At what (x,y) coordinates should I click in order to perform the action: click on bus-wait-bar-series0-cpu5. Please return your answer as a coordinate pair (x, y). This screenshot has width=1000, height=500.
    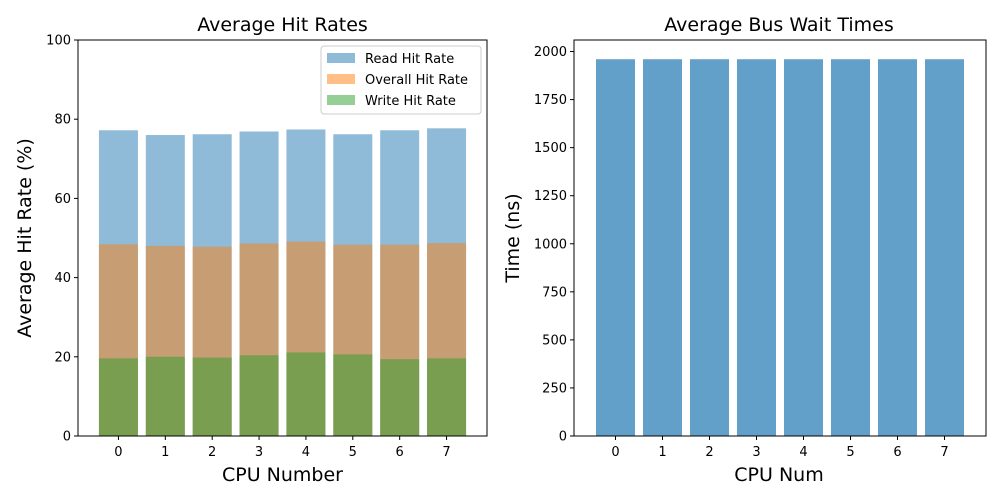
    Looking at the image, I should click on (850, 248).